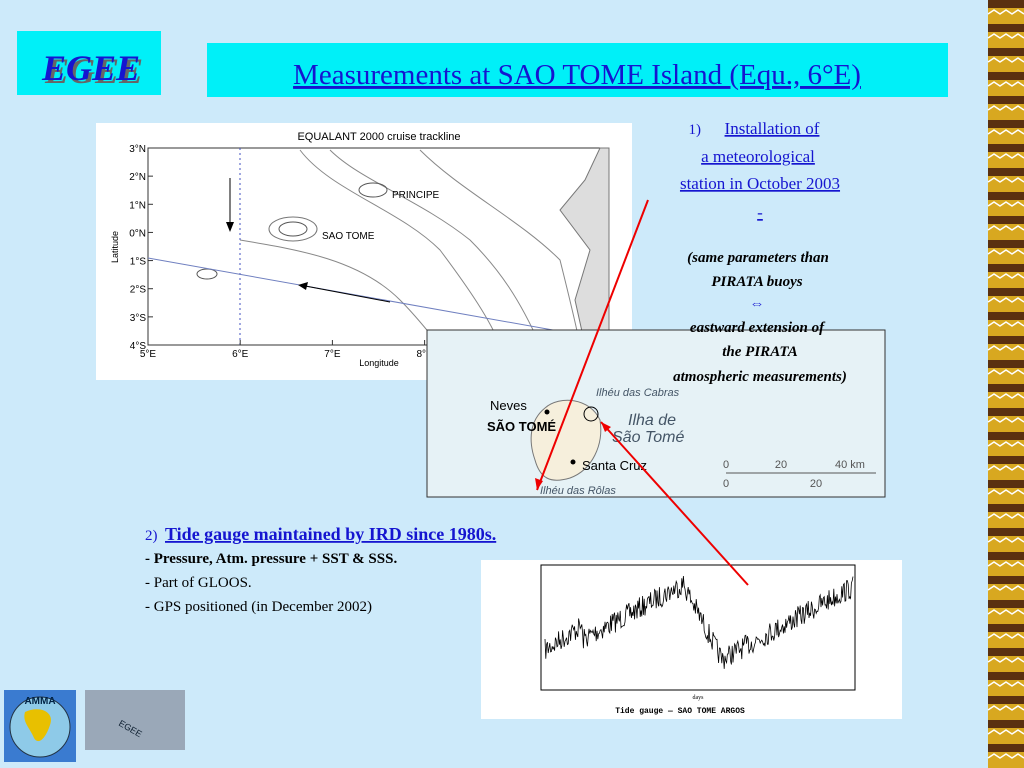 The width and height of the screenshot is (1024, 768). I want to click on decor-strip, so click(1005, 384).